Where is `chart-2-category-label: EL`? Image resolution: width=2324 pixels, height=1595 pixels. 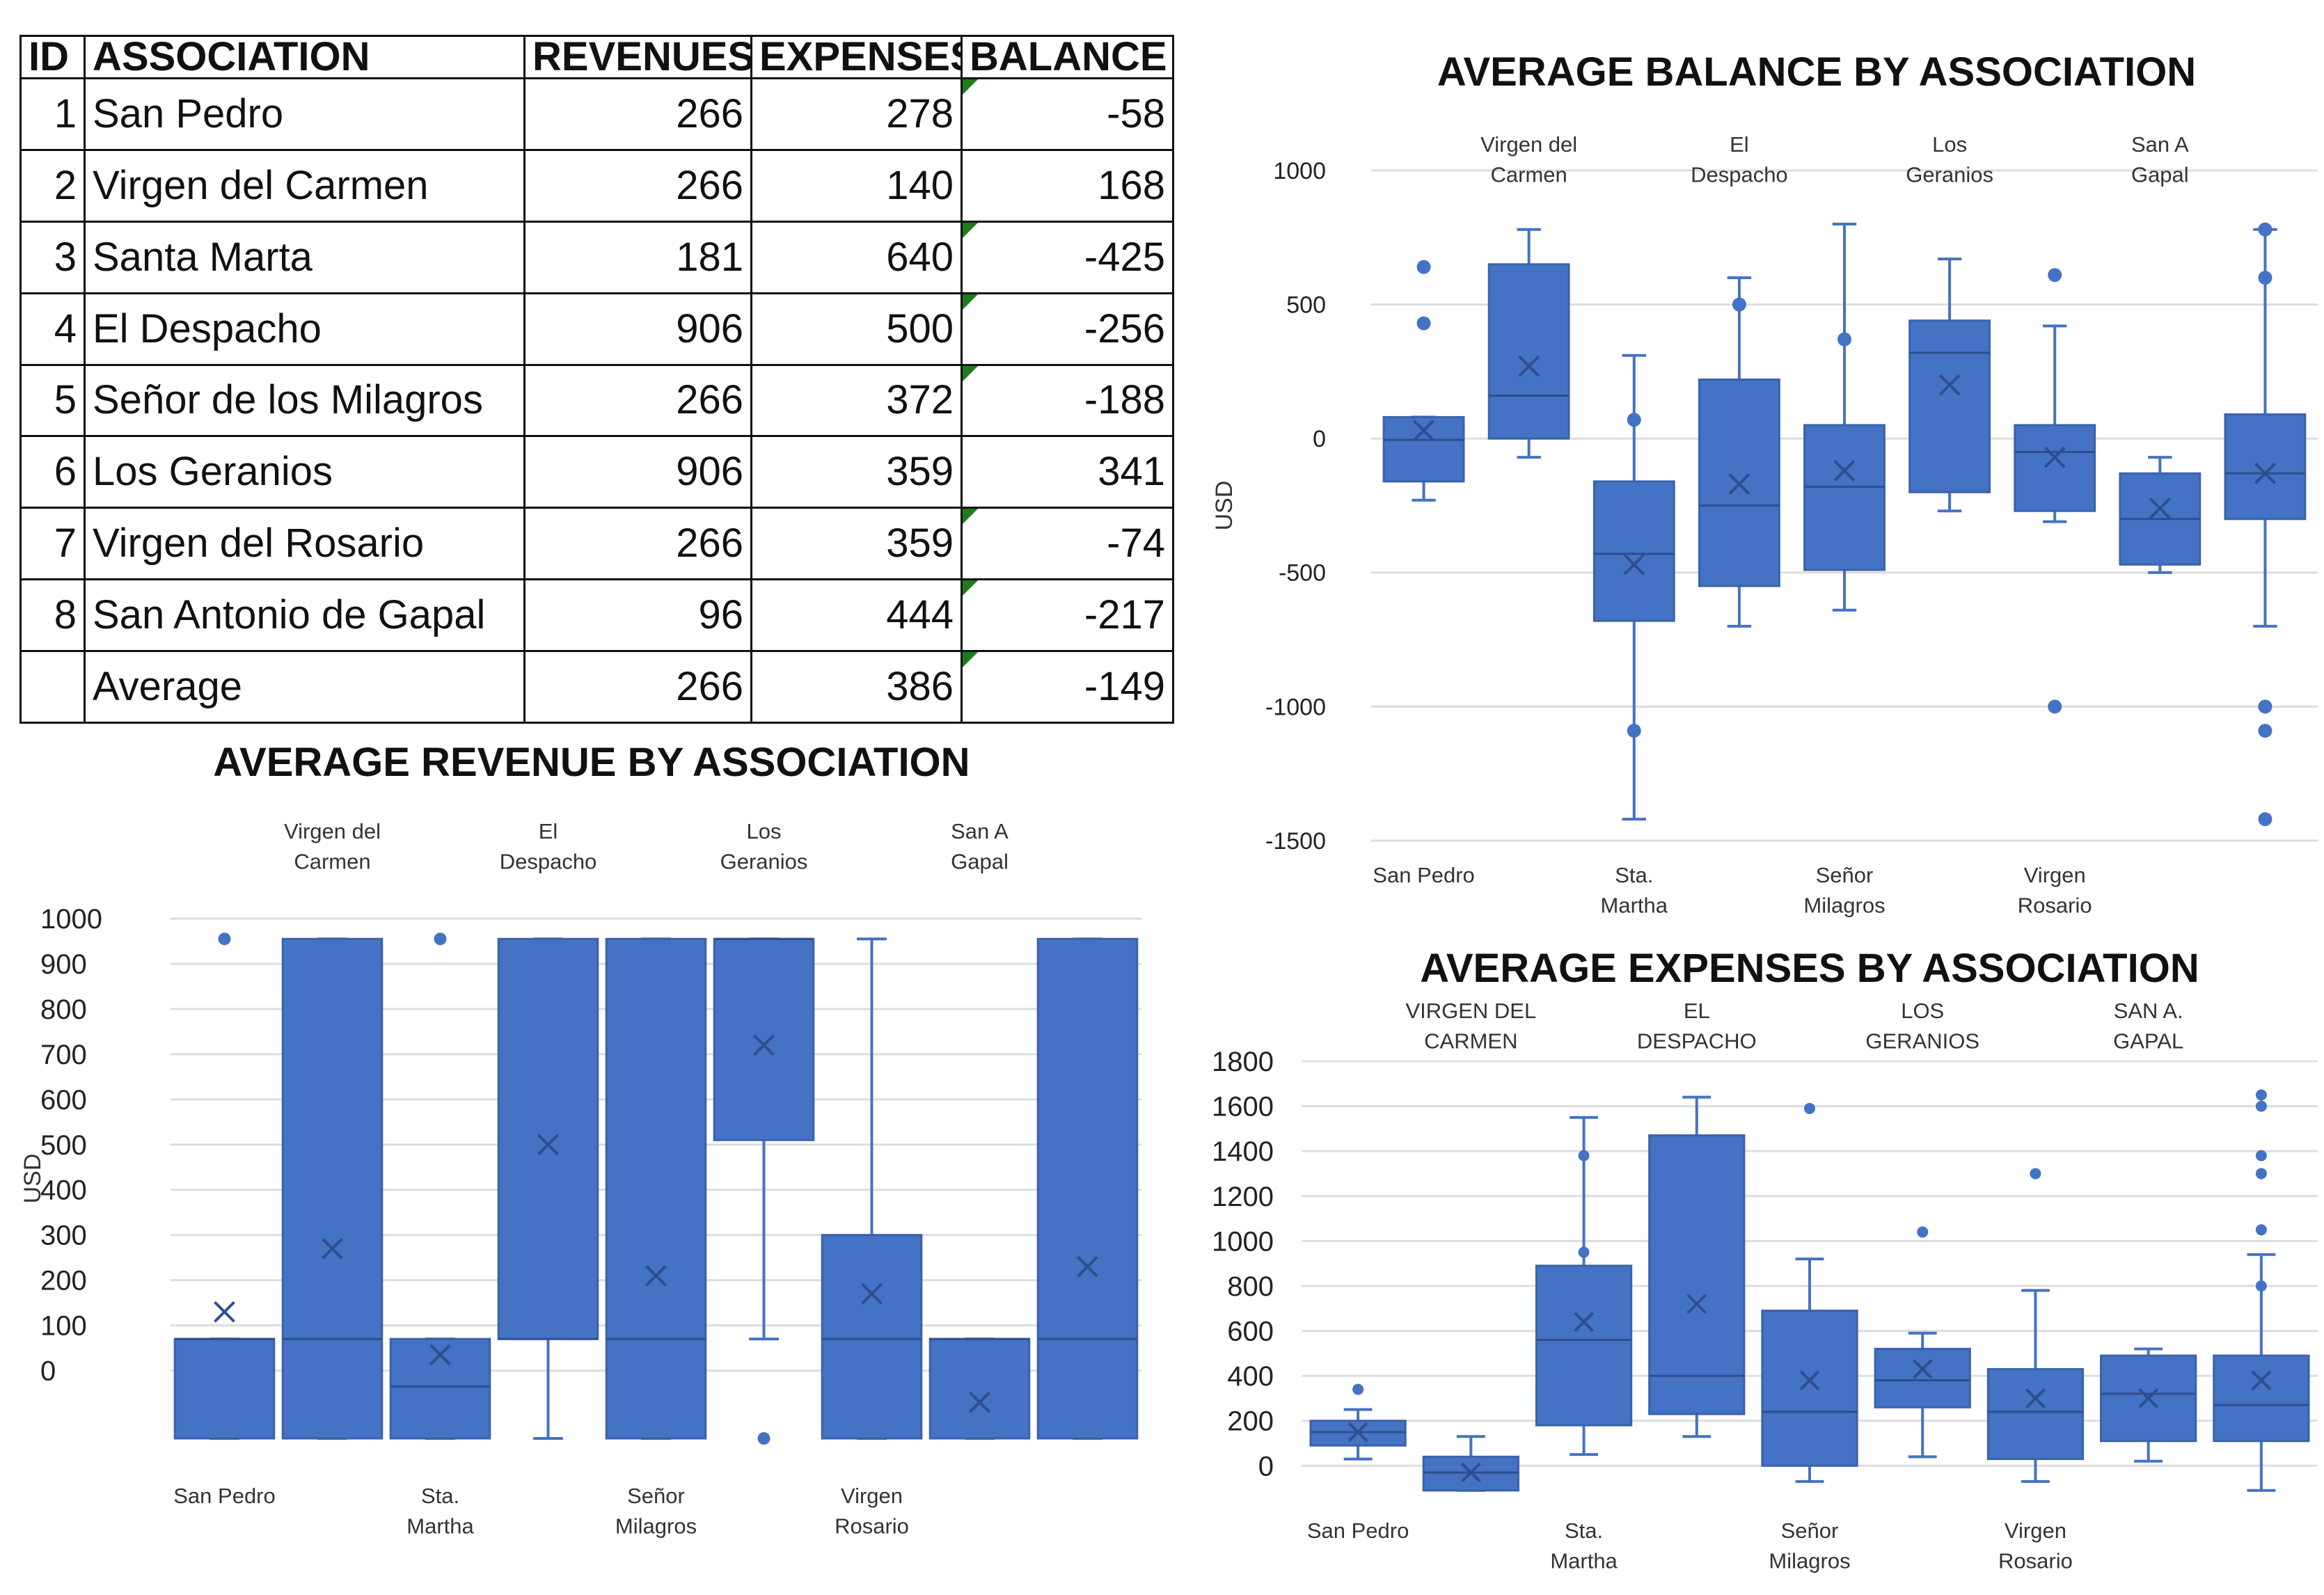 chart-2-category-label: EL is located at coordinates (1697, 1012).